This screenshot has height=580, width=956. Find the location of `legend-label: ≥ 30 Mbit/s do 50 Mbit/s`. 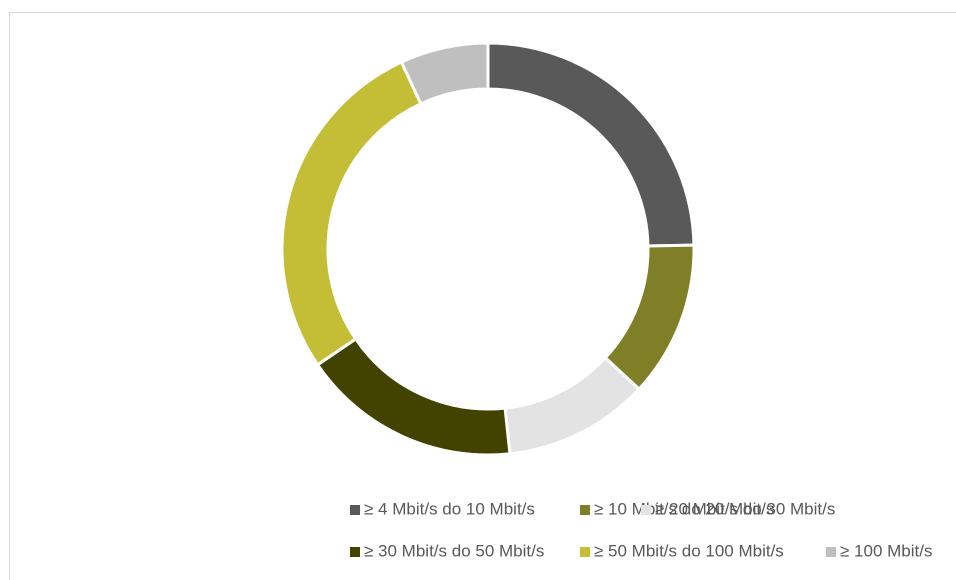

legend-label: ≥ 30 Mbit/s do 50 Mbit/s is located at coordinates (454, 550).